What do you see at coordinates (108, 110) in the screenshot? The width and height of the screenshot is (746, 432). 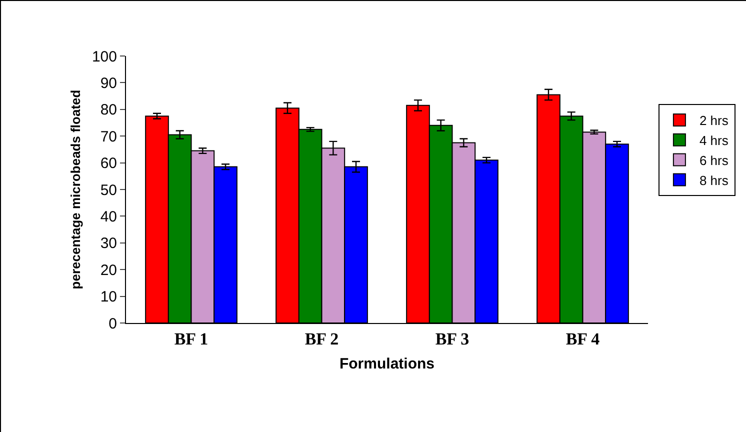 I see `y-tick-label: 80` at bounding box center [108, 110].